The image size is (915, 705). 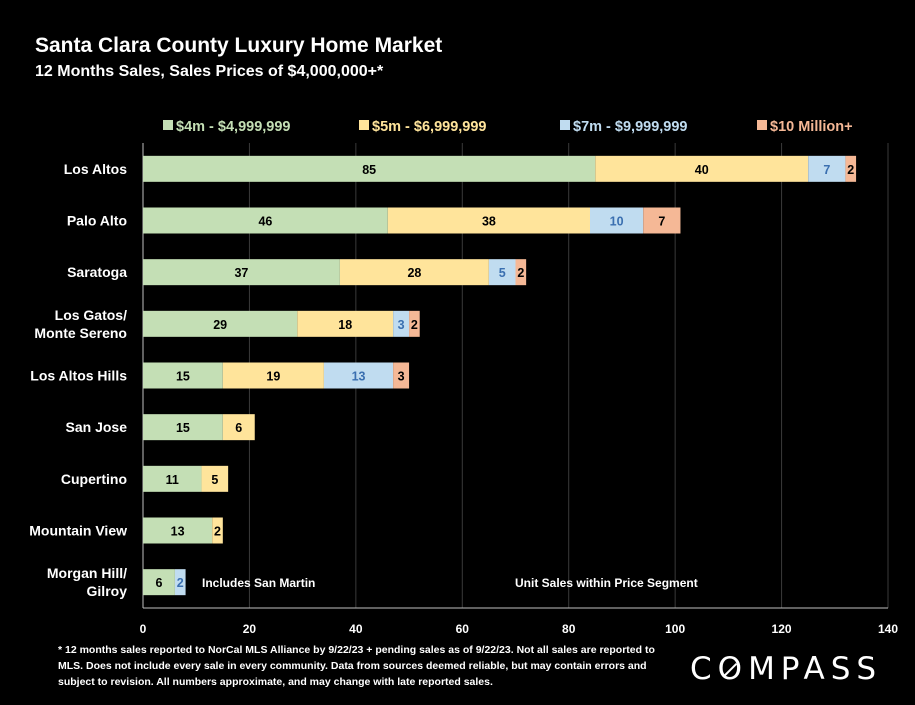 What do you see at coordinates (78, 376) in the screenshot?
I see `category-label: Los Altos Hills` at bounding box center [78, 376].